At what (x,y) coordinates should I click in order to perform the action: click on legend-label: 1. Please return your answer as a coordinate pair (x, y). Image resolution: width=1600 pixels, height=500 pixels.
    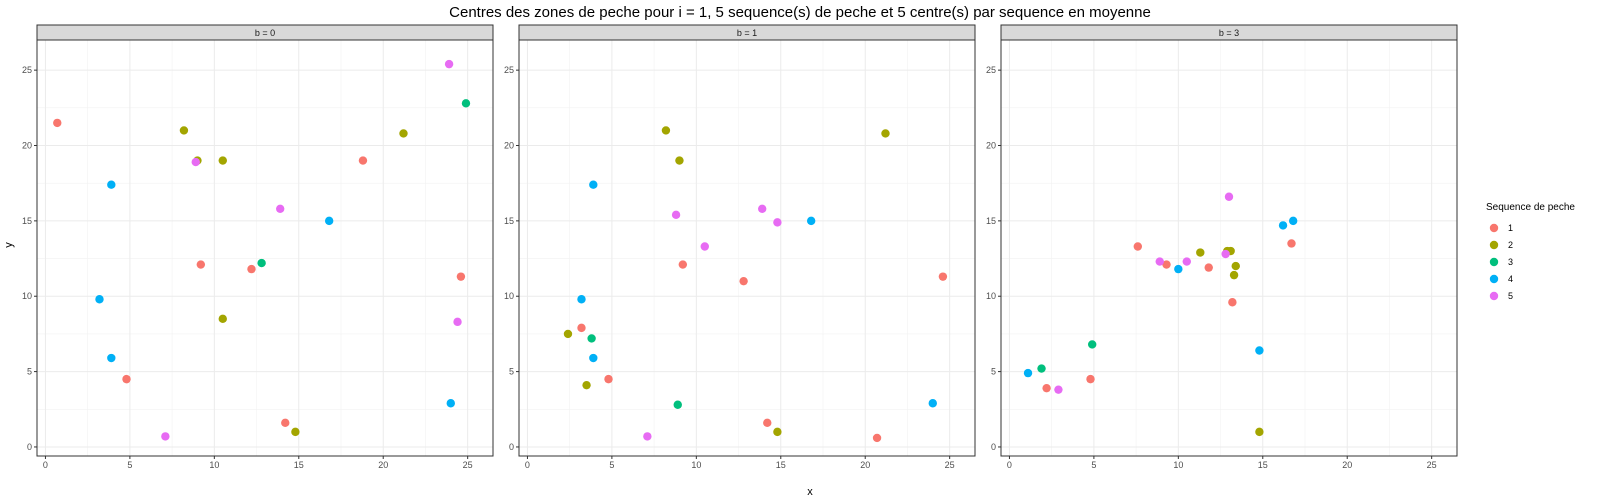
    Looking at the image, I should click on (1510, 228).